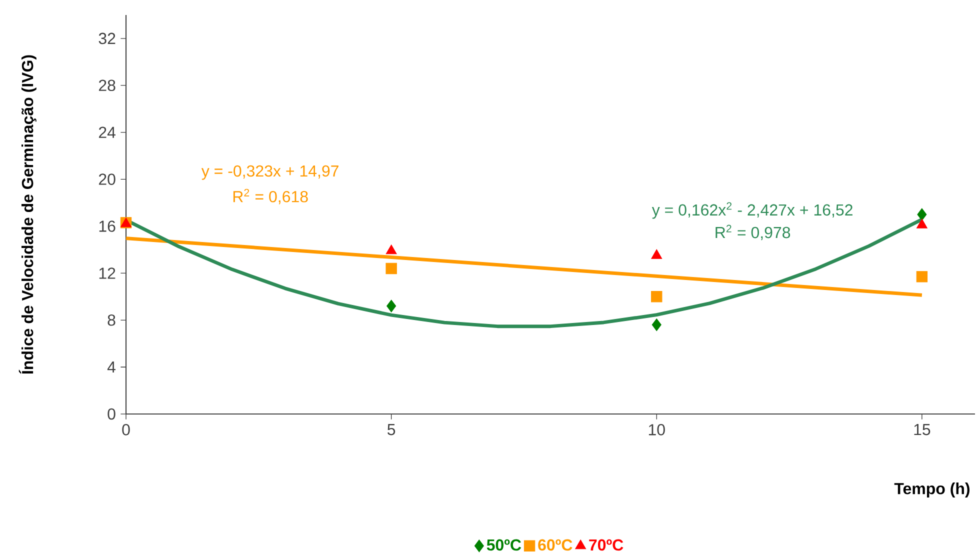  Describe the element at coordinates (753, 232) in the screenshot. I see `annotation: R$^{2}$ = 0,978` at that location.